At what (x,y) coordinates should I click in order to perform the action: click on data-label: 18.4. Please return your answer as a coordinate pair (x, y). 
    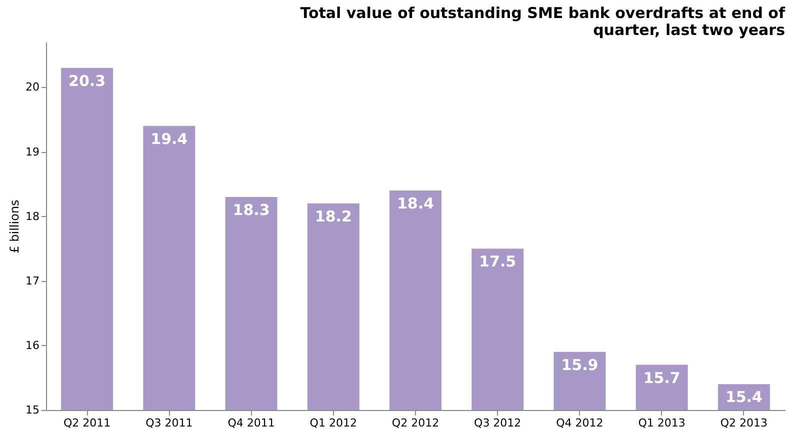
    Looking at the image, I should click on (415, 203).